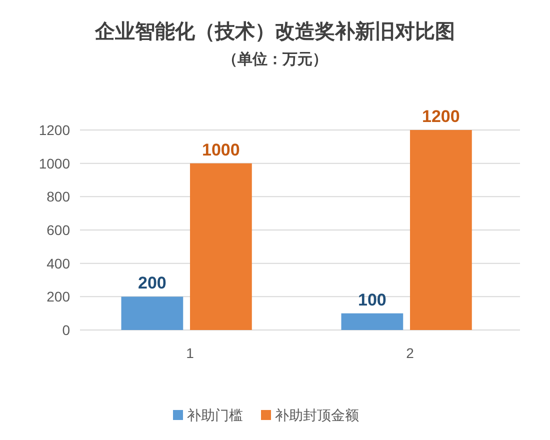 Image resolution: width=550 pixels, height=440 pixels. Describe the element at coordinates (152, 283) in the screenshot. I see `data-label: 200` at that location.